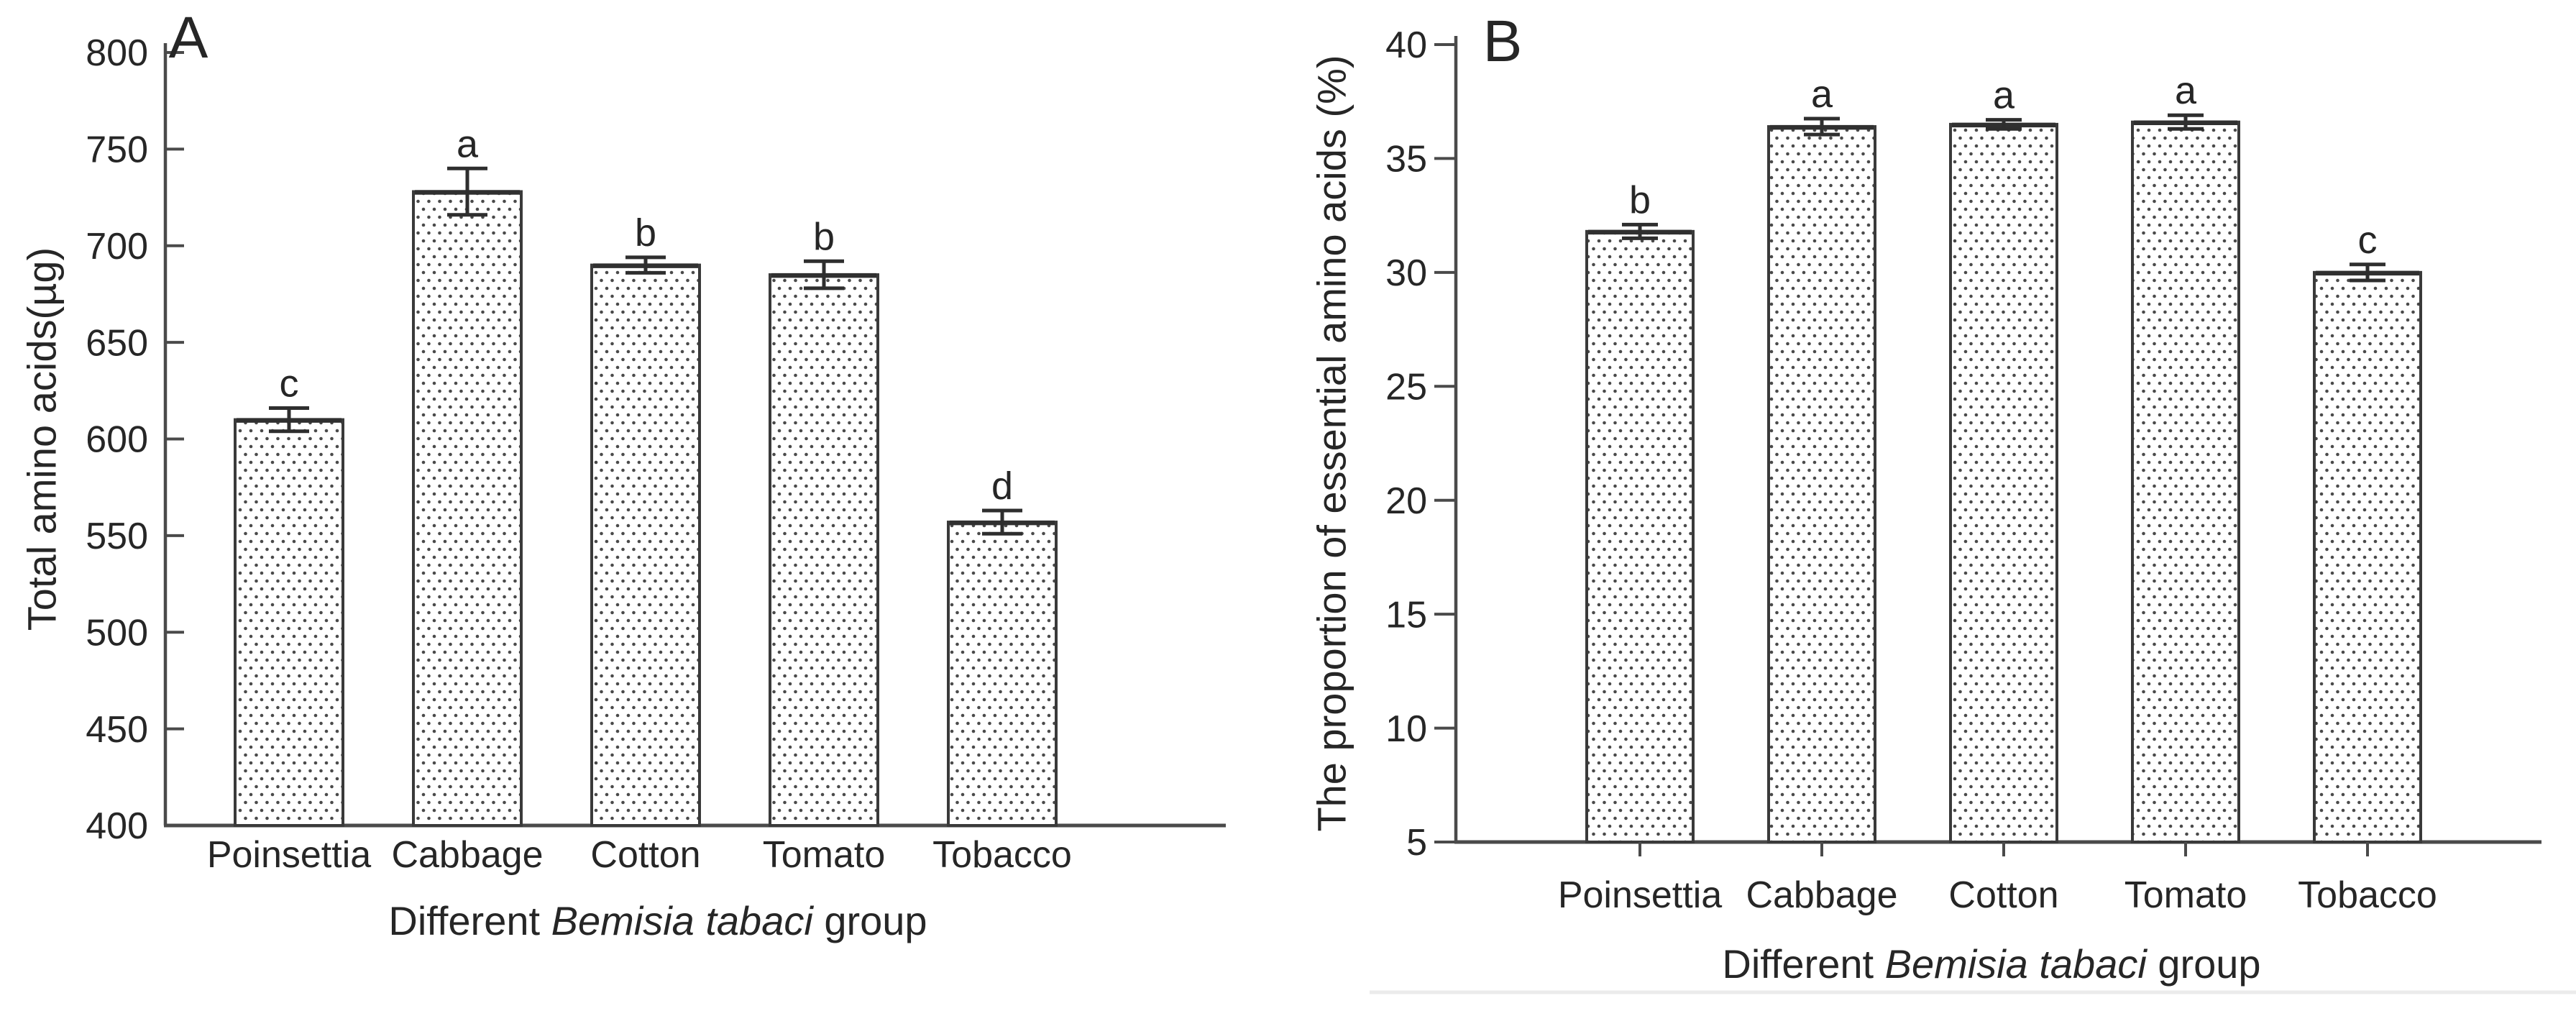 This screenshot has width=2576, height=1011. Describe the element at coordinates (117, 53) in the screenshot. I see `y-tick-label: 800` at that location.